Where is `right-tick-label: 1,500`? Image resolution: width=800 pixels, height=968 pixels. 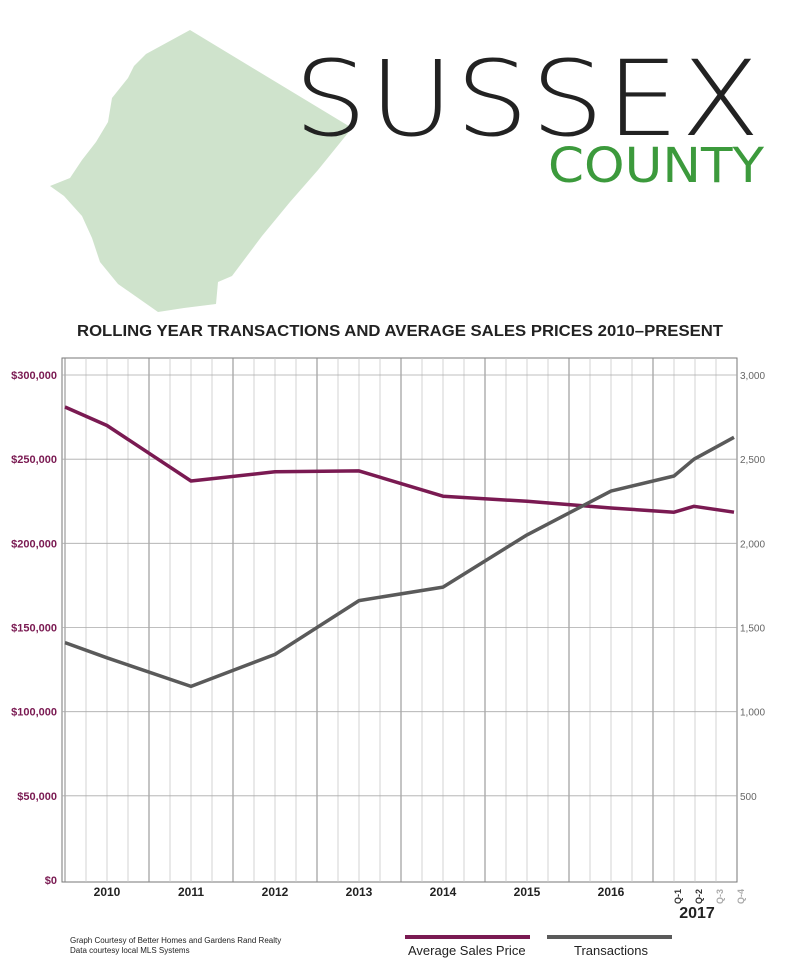 right-tick-label: 1,500 is located at coordinates (752, 629).